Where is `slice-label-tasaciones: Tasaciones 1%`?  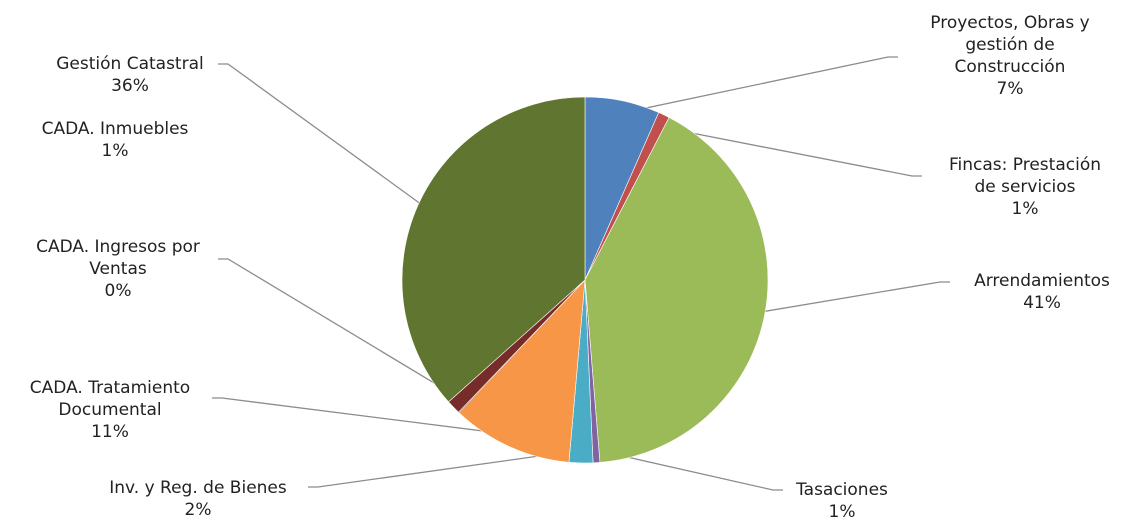 slice-label-tasaciones: Tasaciones 1% is located at coordinates (841, 501).